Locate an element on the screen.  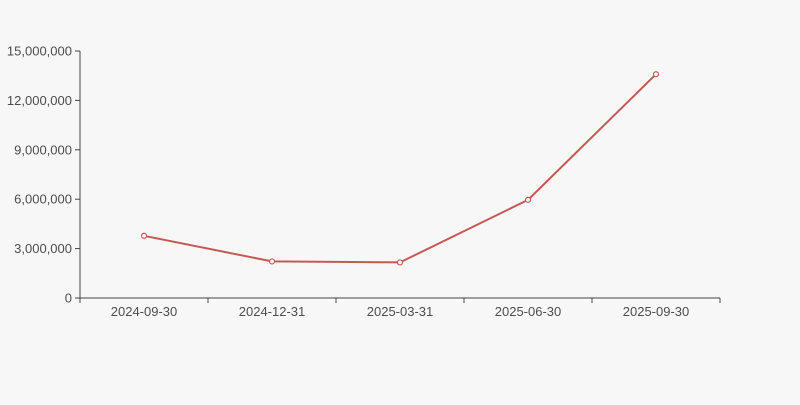
y-axis-tick-label: 9,000,000 is located at coordinates (43, 149).